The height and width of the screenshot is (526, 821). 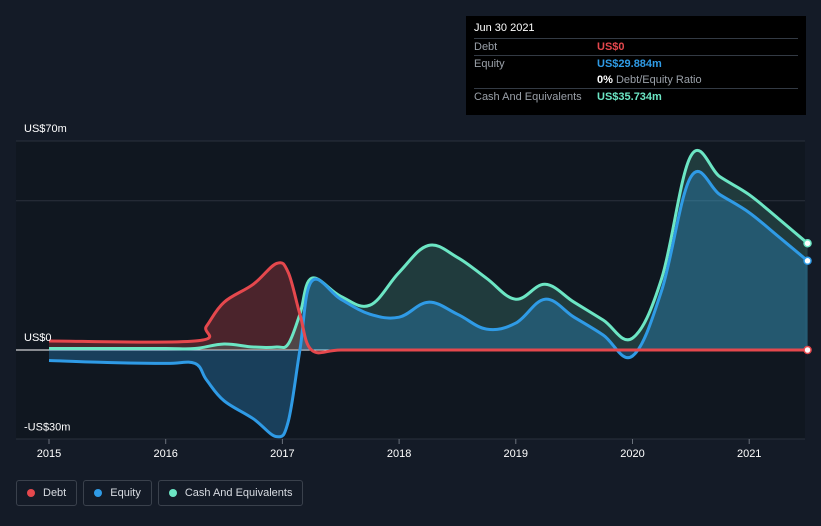 What do you see at coordinates (49, 454) in the screenshot?
I see `x-tick-label-2015: 2015` at bounding box center [49, 454].